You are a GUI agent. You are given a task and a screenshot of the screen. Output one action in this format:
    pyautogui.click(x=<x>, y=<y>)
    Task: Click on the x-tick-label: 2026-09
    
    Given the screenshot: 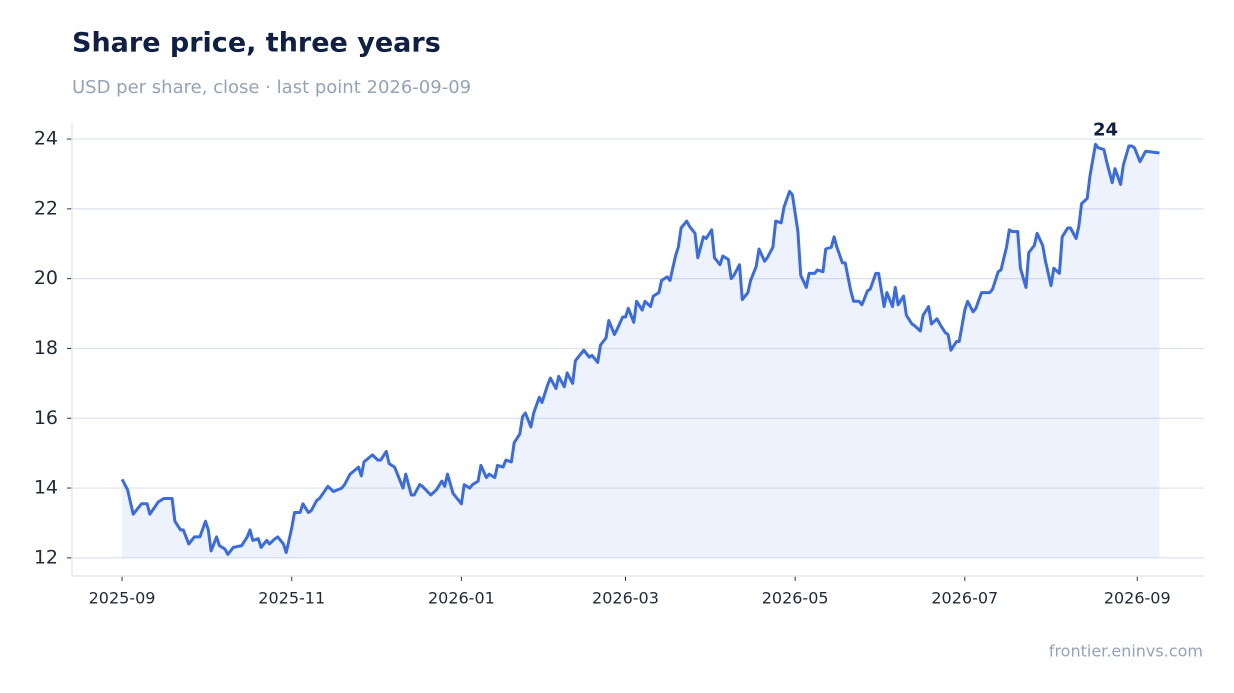 What is the action you would take?
    pyautogui.click(x=1137, y=598)
    